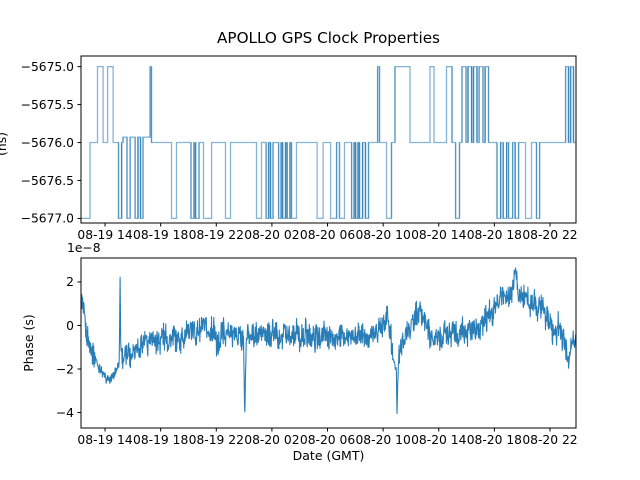 The height and width of the screenshot is (480, 640). I want to click on y-tick-label: −5675.5, so click(47, 105).